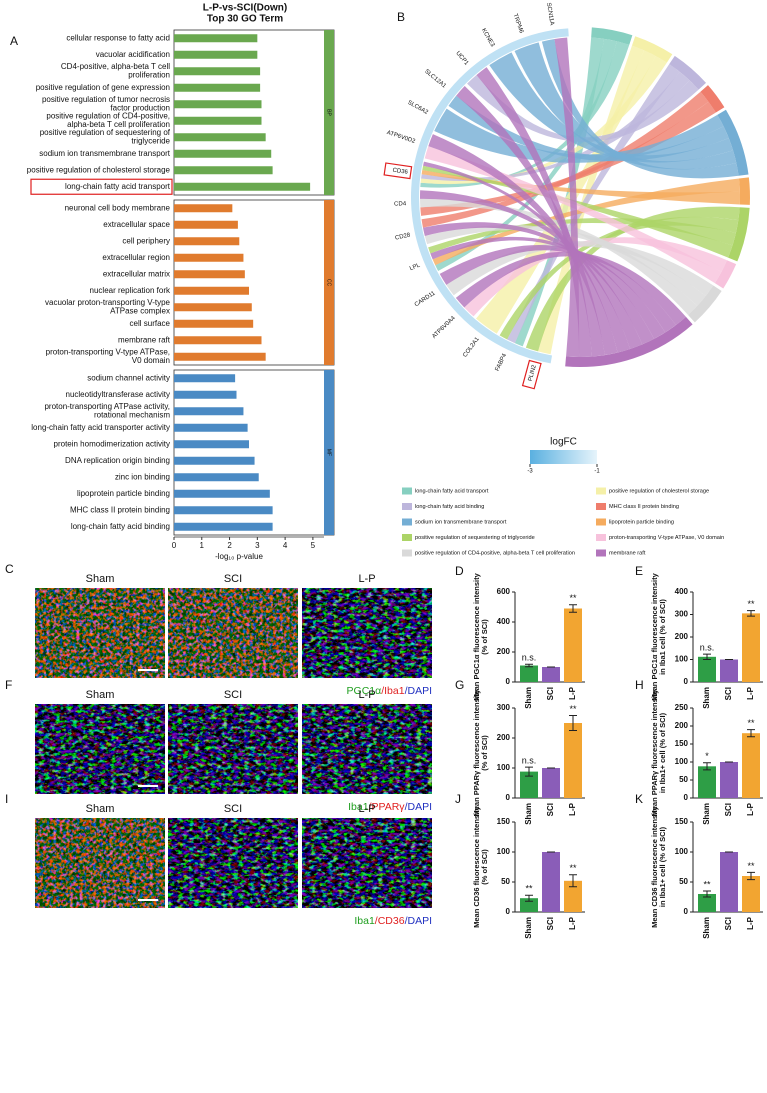 The image size is (767, 1093). I want to click on category-label: nuclear replication fork, so click(130, 290).